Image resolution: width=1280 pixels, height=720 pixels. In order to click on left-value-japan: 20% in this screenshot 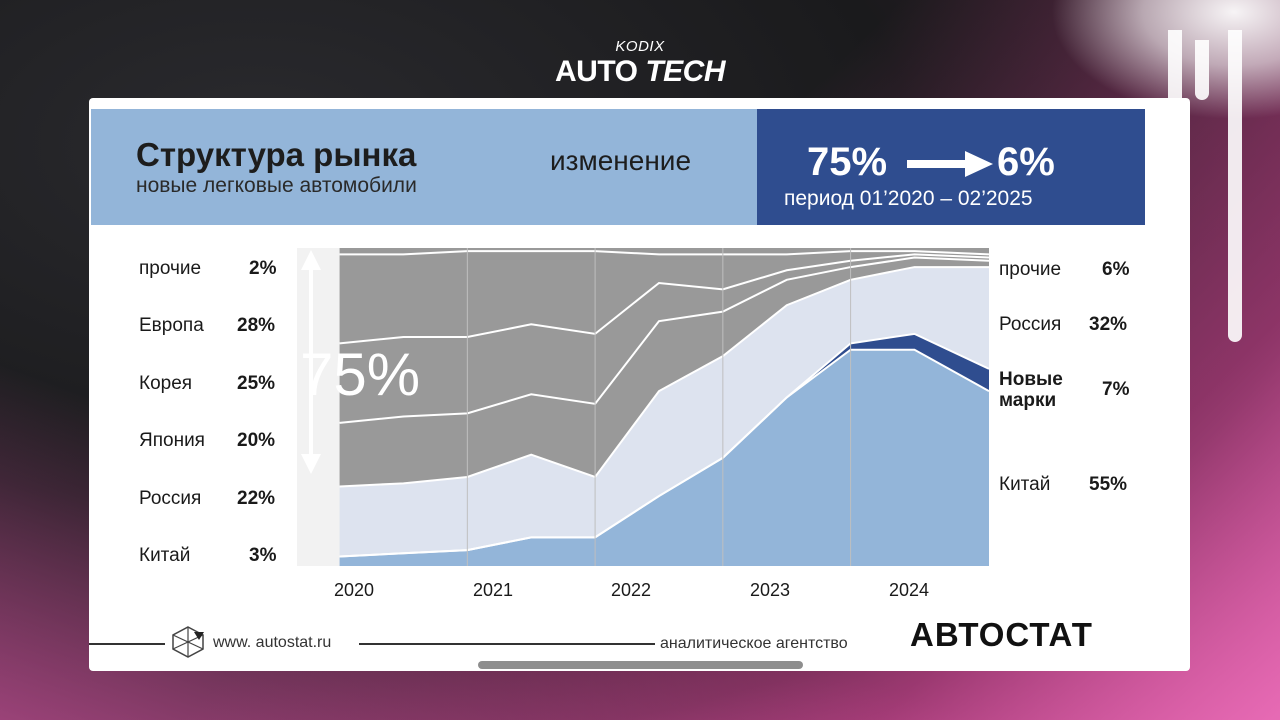, I will do `click(256, 440)`.